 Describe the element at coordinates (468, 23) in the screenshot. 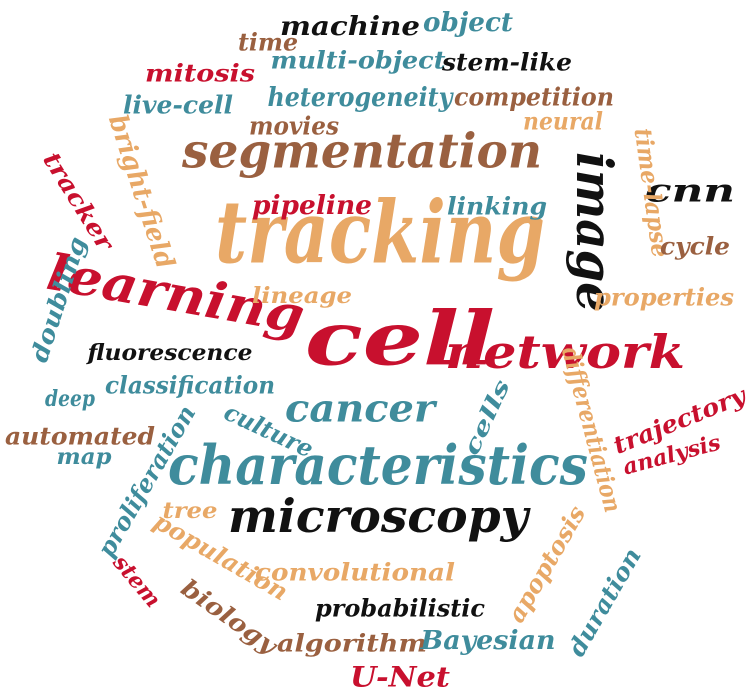

I see `word-object: object` at that location.